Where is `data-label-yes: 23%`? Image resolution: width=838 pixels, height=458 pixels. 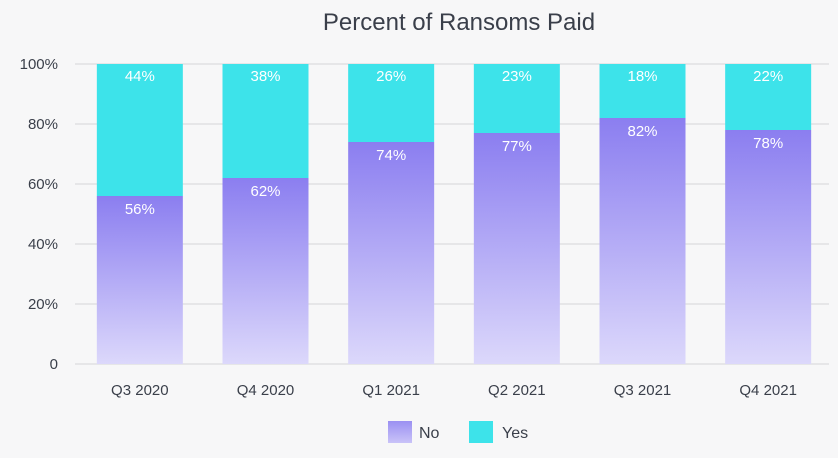 data-label-yes: 23% is located at coordinates (517, 76).